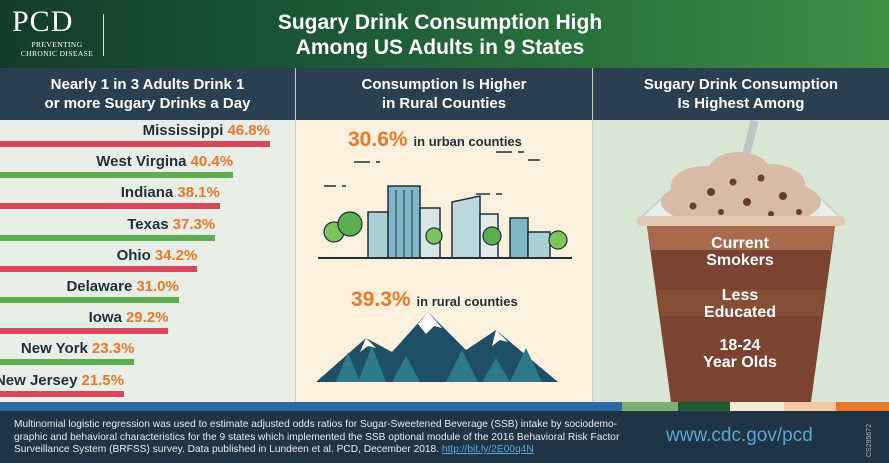 This screenshot has width=889, height=463. Describe the element at coordinates (103, 380) in the screenshot. I see `bar-value-label: 21.5%` at that location.